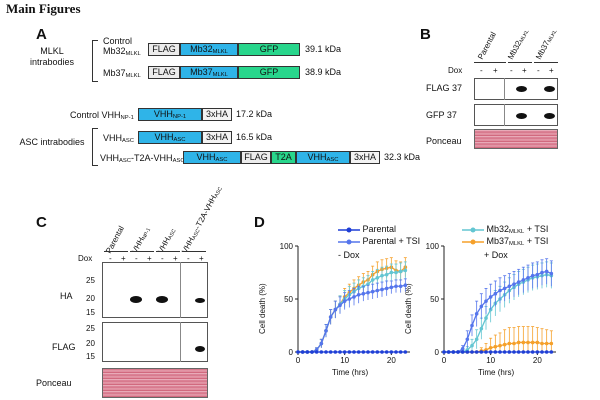 Image resolution: width=600 pixels, height=400 pixels. What do you see at coordinates (119, 138) in the screenshot?
I see `row4-name: VHHASC` at bounding box center [119, 138].